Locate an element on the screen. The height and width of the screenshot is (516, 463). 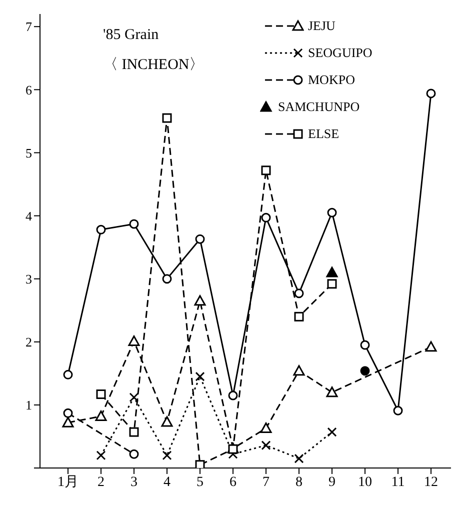
x-tick-label: 5 is located at coordinates (200, 482).